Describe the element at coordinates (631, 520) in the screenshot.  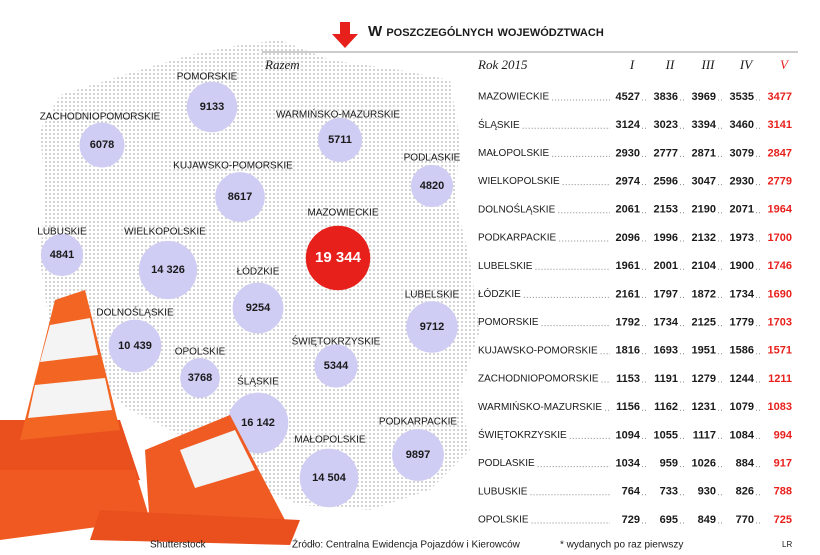
I see `cell-value: 729` at that location.